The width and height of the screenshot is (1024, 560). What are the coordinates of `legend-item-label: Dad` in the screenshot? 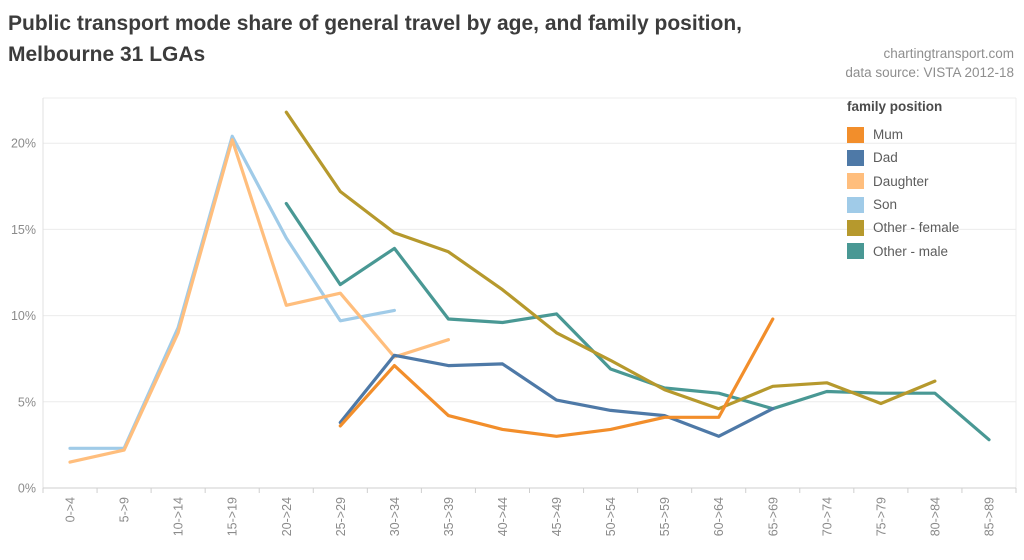 It's located at (885, 158).